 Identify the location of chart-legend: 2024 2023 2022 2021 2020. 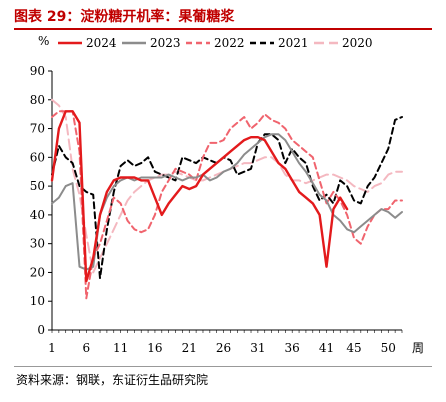
(215, 43).